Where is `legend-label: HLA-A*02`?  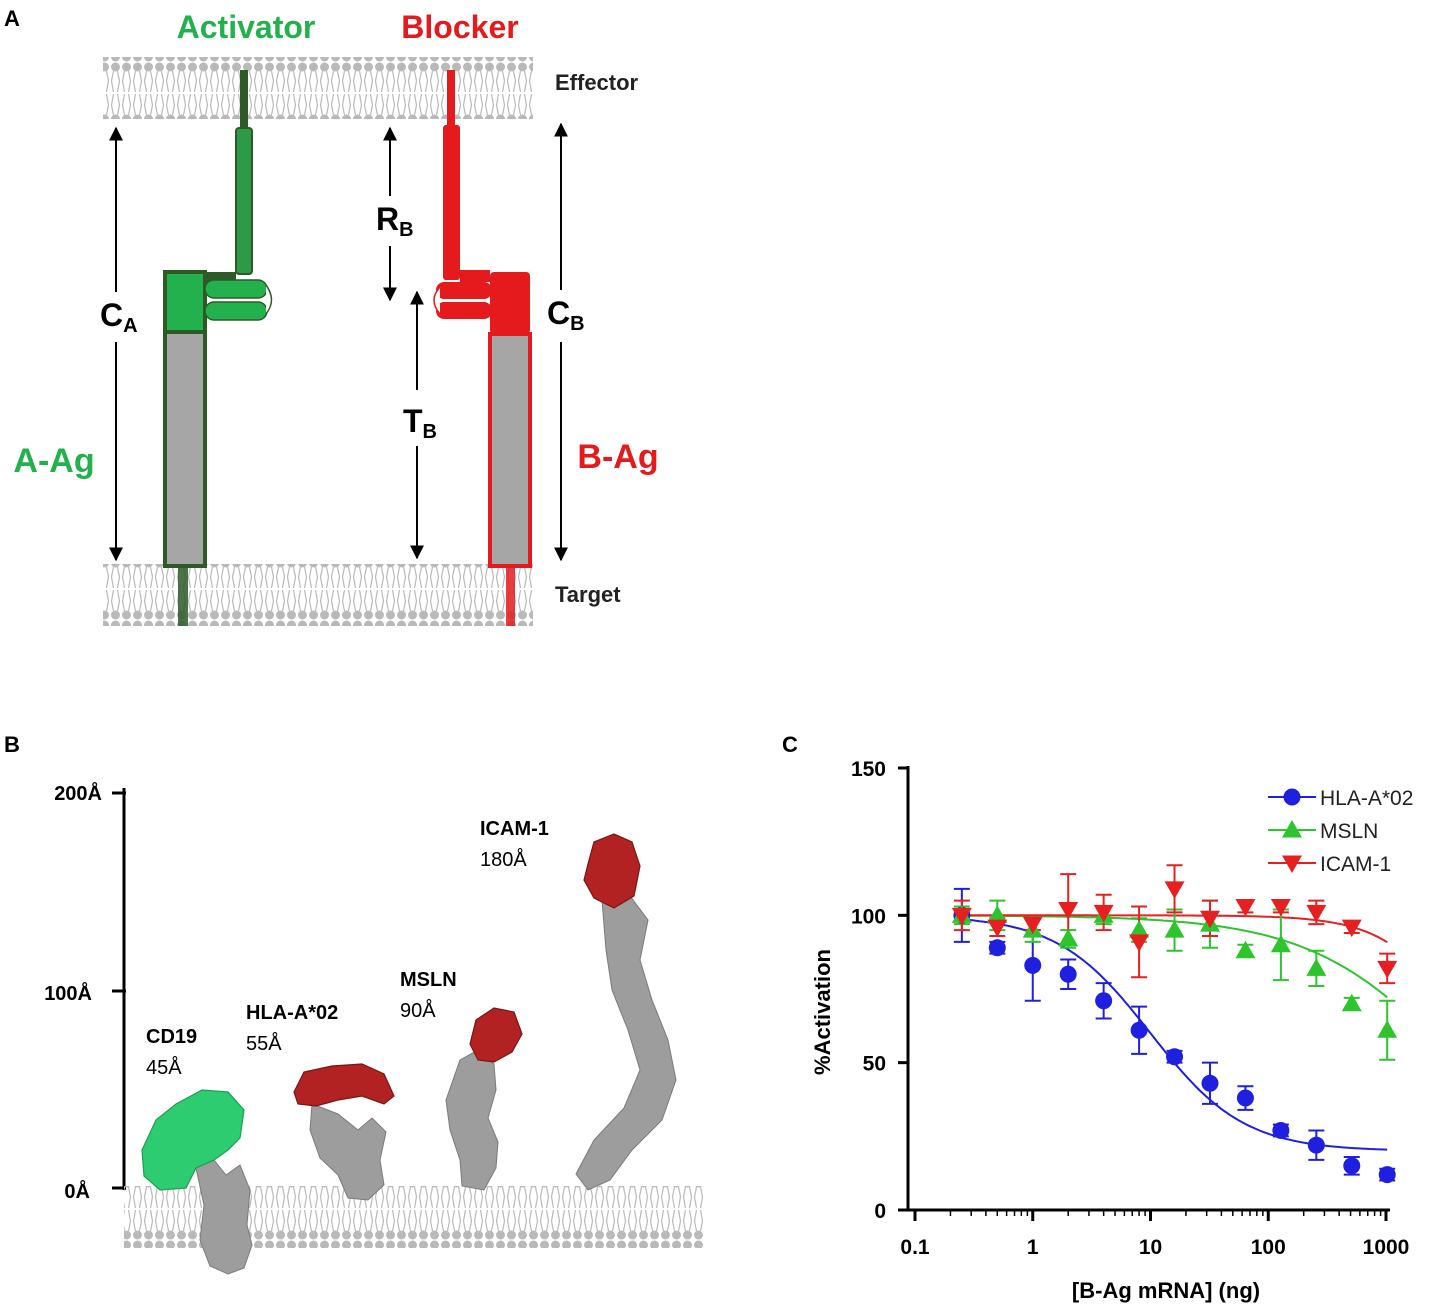
legend-label: HLA-A*02 is located at coordinates (1366, 798).